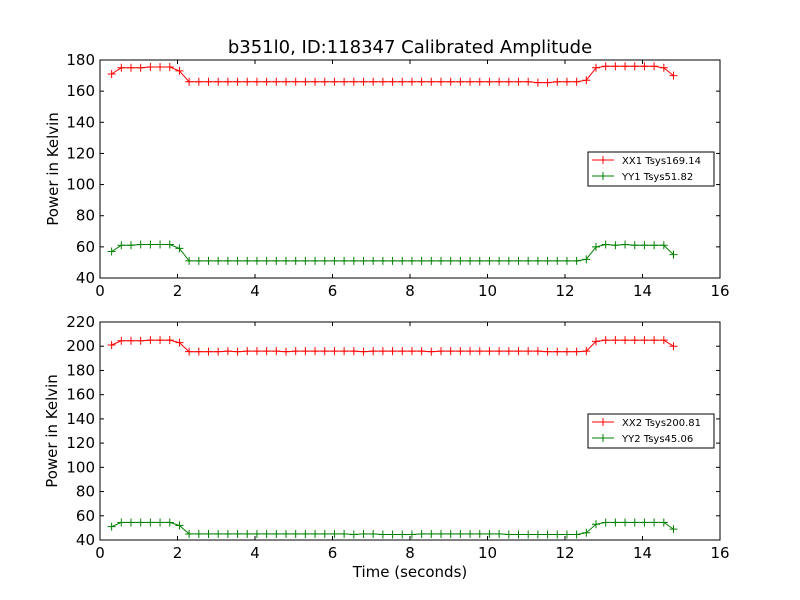  Describe the element at coordinates (661, 423) in the screenshot. I see `legend-label-xx2: XX2 Tsys200.81` at that location.